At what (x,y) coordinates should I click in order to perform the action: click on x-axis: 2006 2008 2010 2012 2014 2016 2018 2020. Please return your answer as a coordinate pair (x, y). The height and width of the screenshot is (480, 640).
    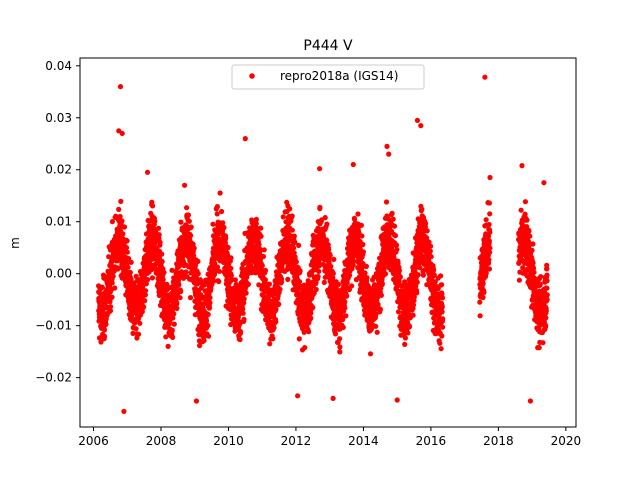
    Looking at the image, I should click on (329, 437).